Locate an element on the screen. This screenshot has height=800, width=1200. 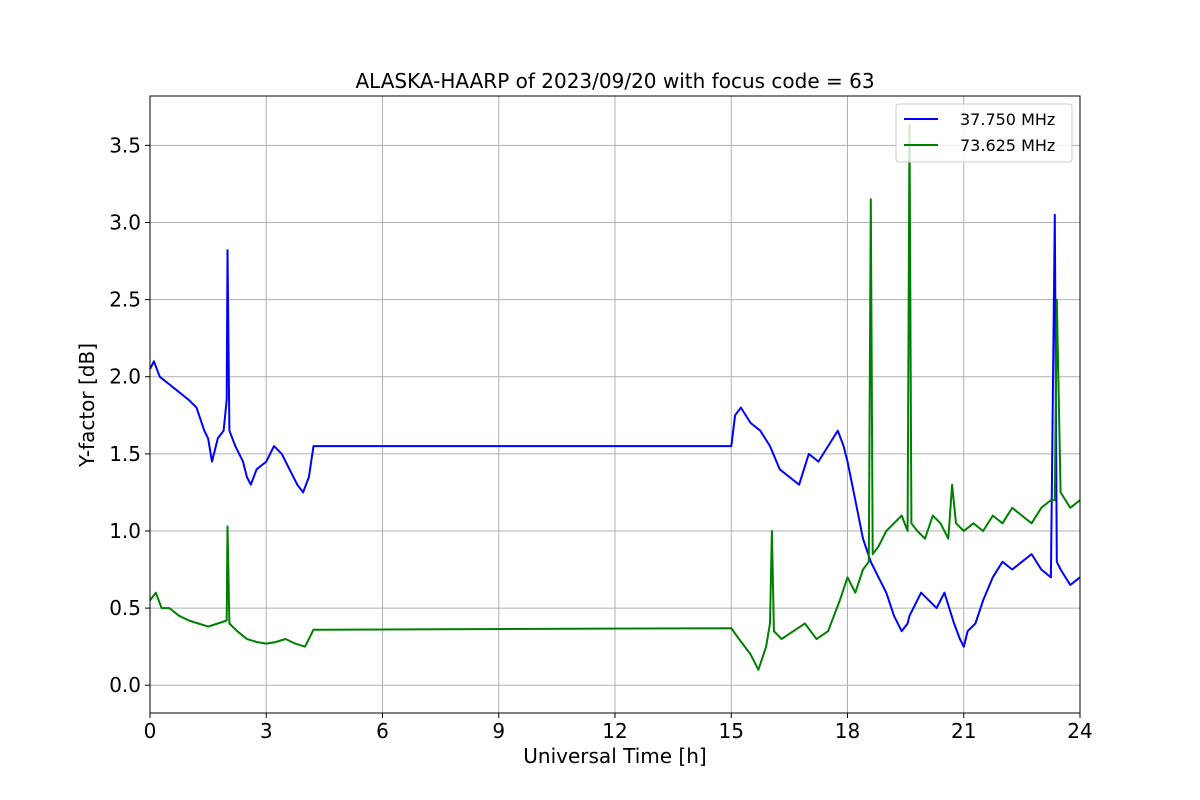
legend-label-37750: 37.750 MHz is located at coordinates (1007, 119).